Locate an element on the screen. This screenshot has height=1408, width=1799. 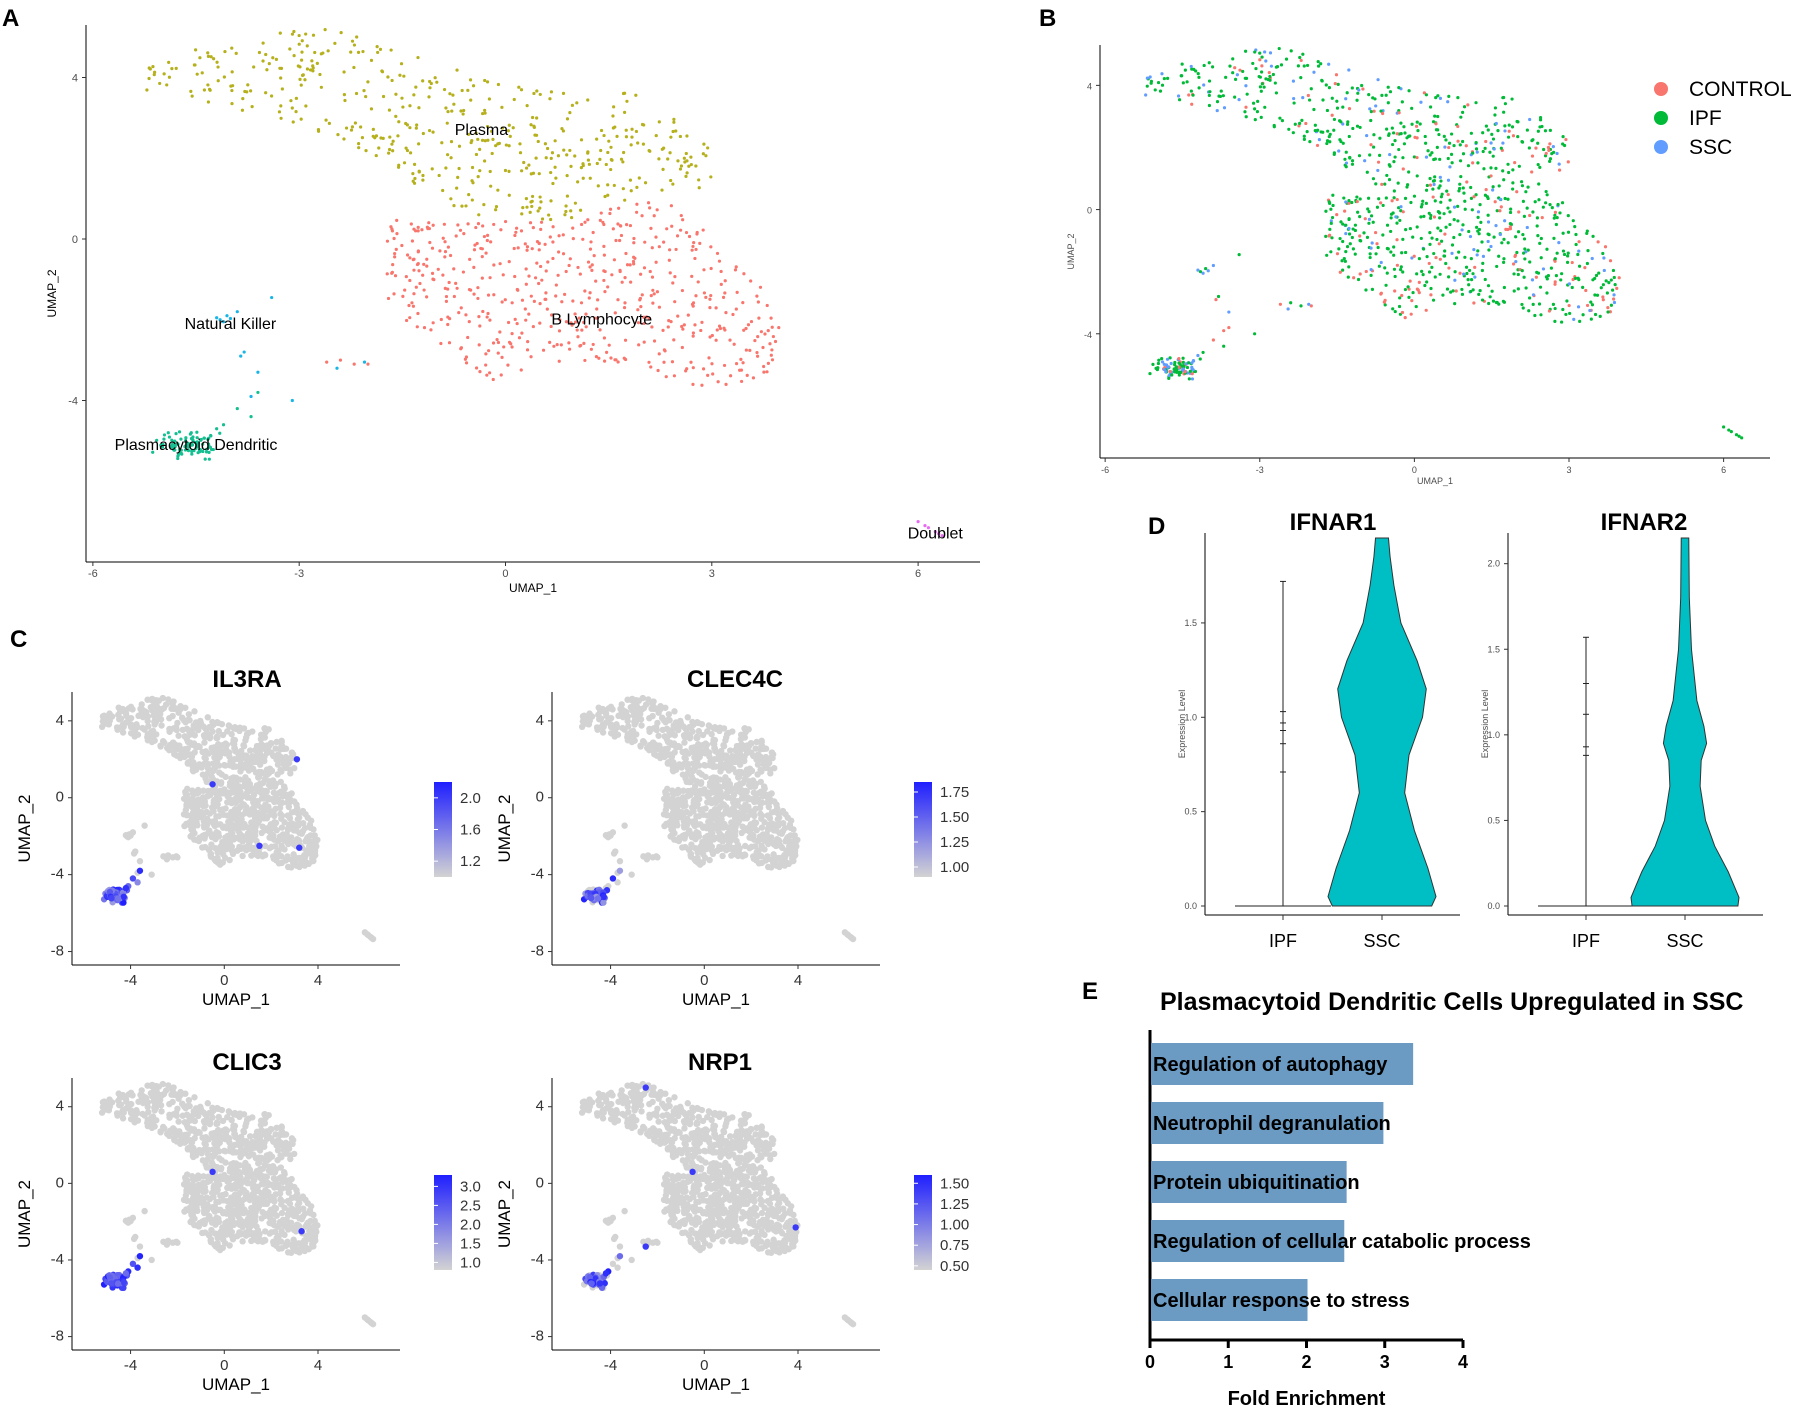
panel-label-b: B is located at coordinates (1047, 18).